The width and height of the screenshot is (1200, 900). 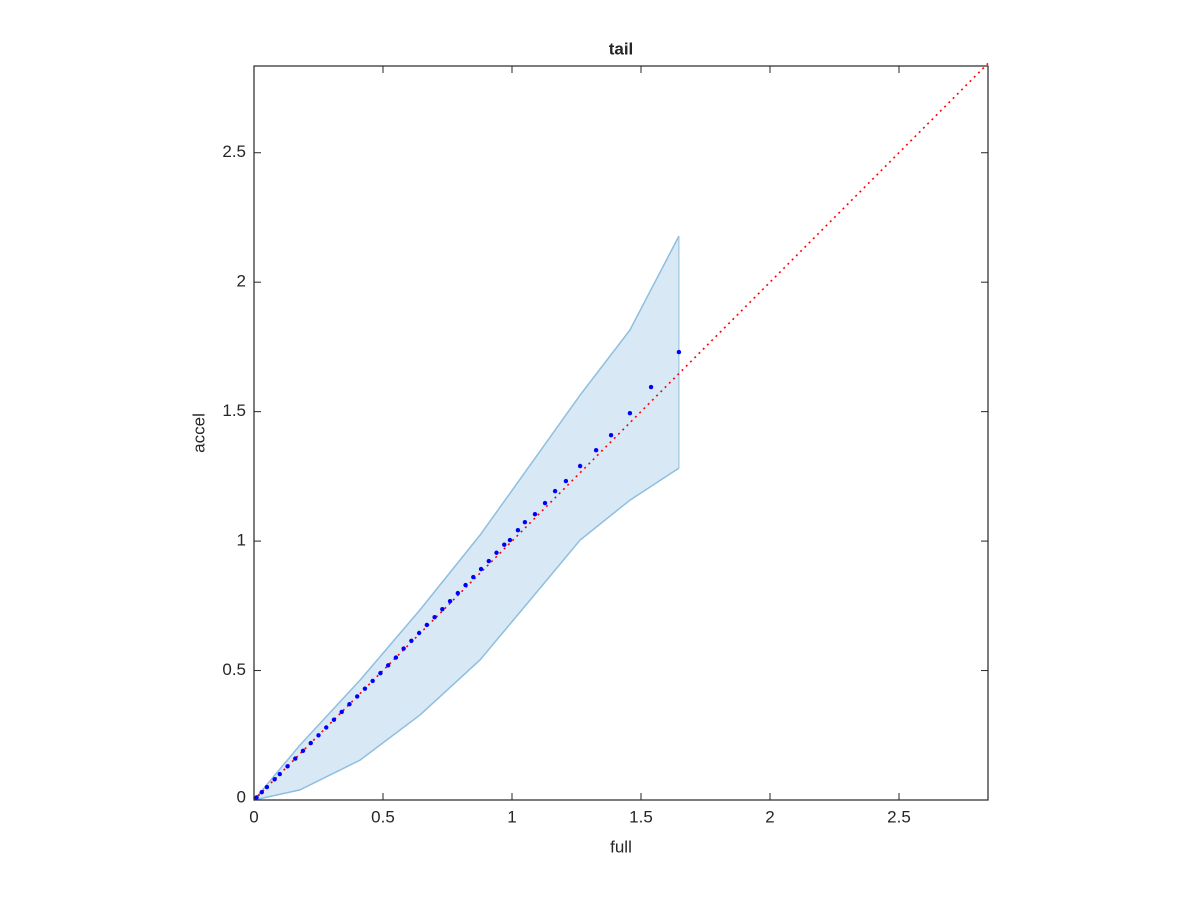 What do you see at coordinates (241, 281) in the screenshot?
I see `y-tick-label: 2` at bounding box center [241, 281].